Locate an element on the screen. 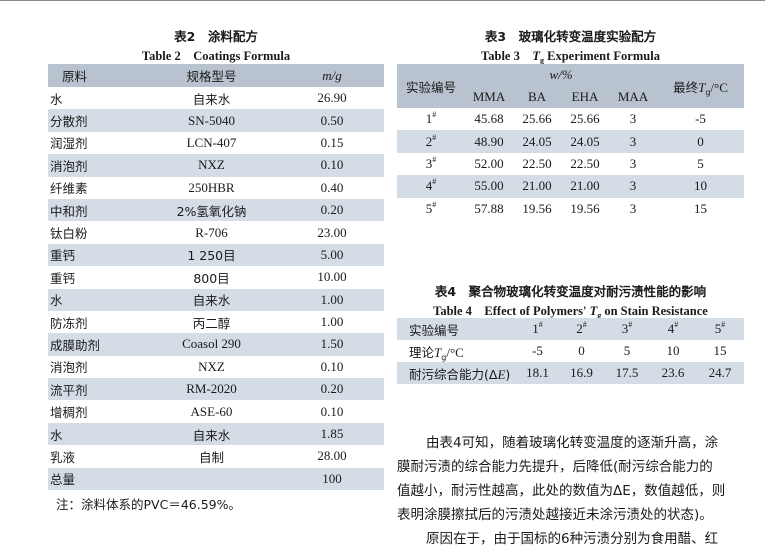 The width and height of the screenshot is (765, 552). table3-cell-tg: 0 is located at coordinates (700, 141).